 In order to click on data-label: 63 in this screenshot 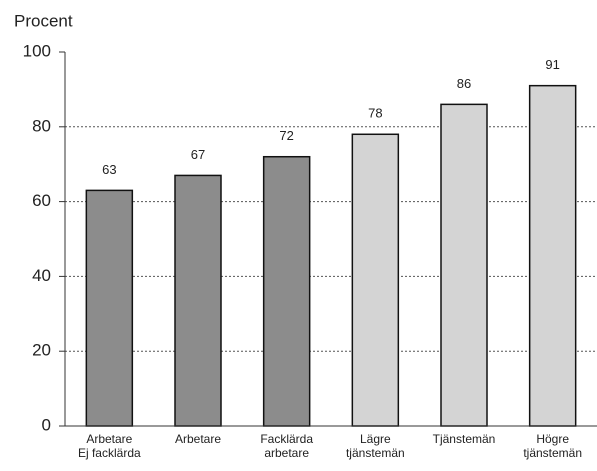, I will do `click(109, 169)`.